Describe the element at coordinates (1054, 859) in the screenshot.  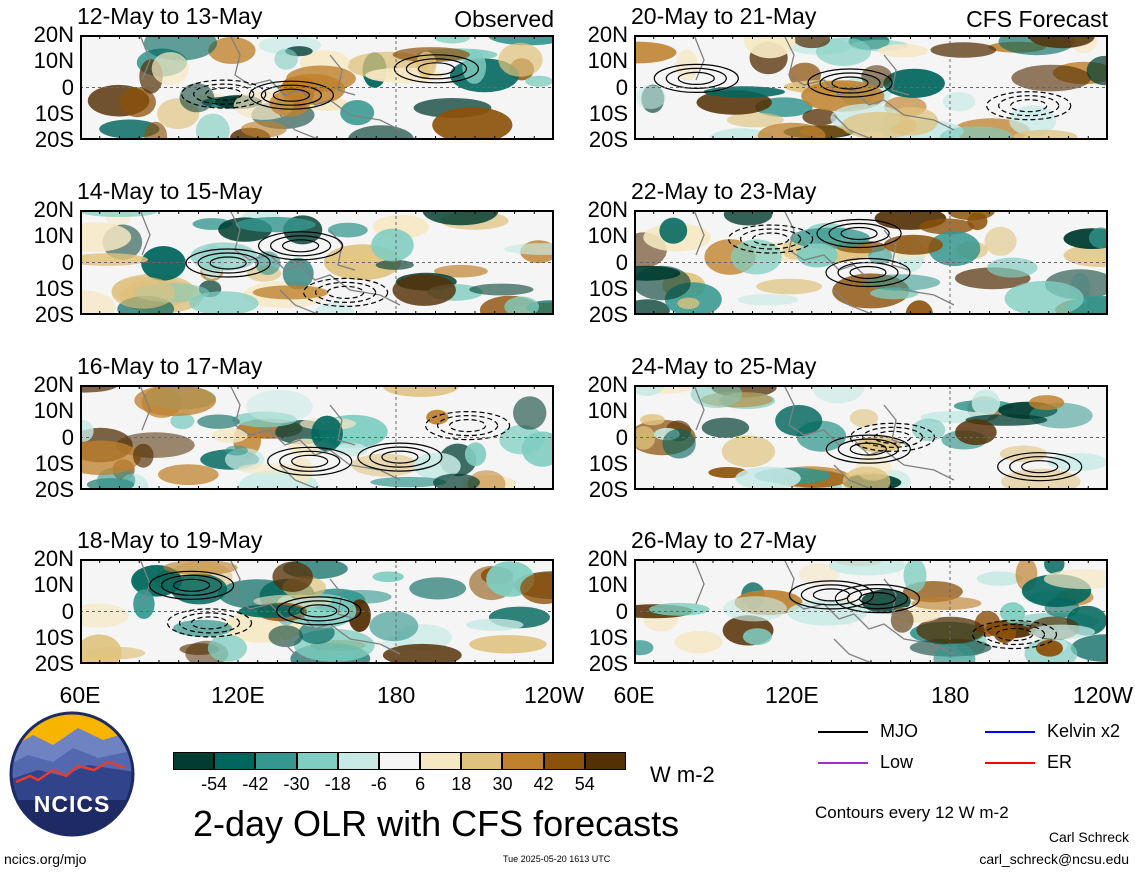
I see `footer-email: carl_schreck@ncsu.edu` at that location.